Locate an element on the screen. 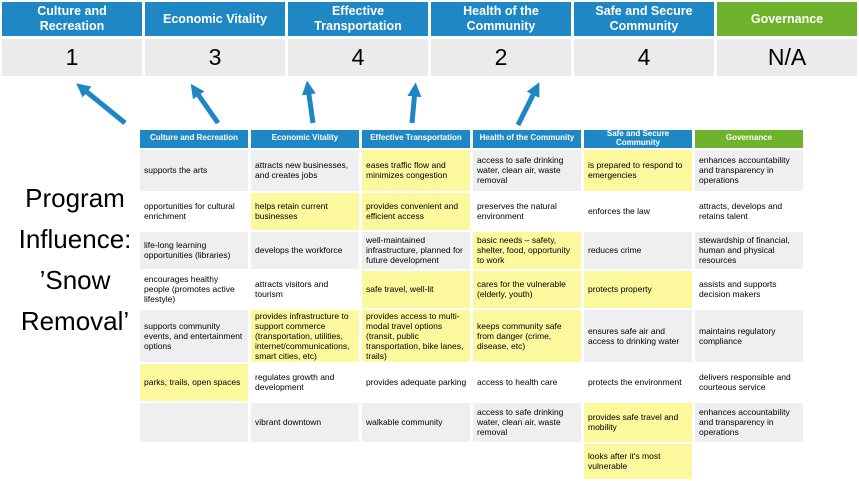 This screenshot has width=859, height=481. matrix-header-effective-transportation: Effective Transportation is located at coordinates (416, 139).